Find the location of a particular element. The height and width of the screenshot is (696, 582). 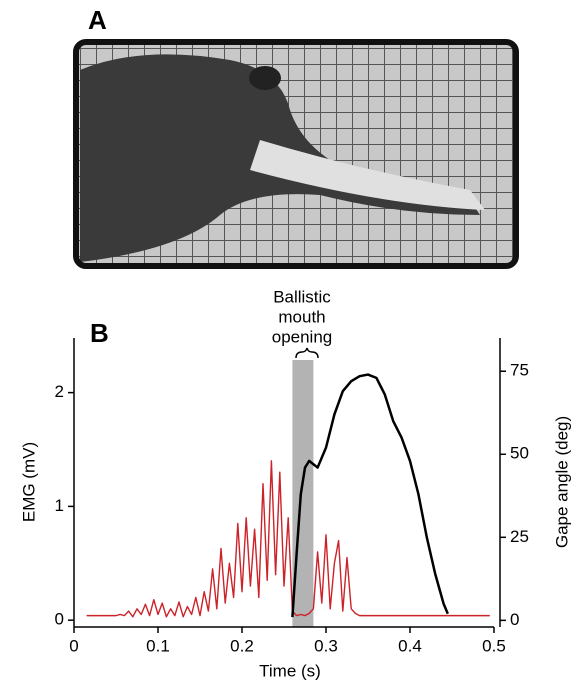

panel-label: B is located at coordinates (99, 333).